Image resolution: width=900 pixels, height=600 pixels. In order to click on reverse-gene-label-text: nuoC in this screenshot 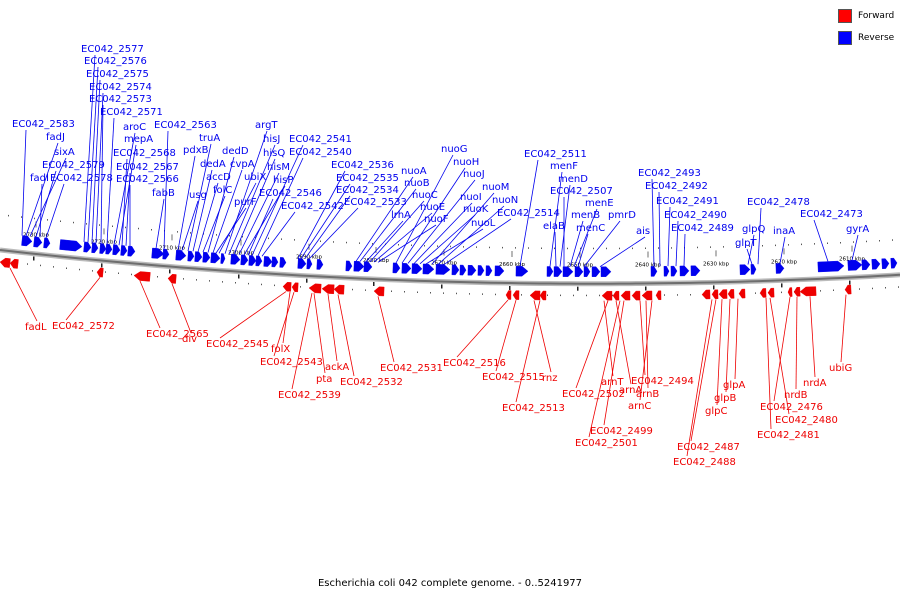, I will do `click(425, 195)`.